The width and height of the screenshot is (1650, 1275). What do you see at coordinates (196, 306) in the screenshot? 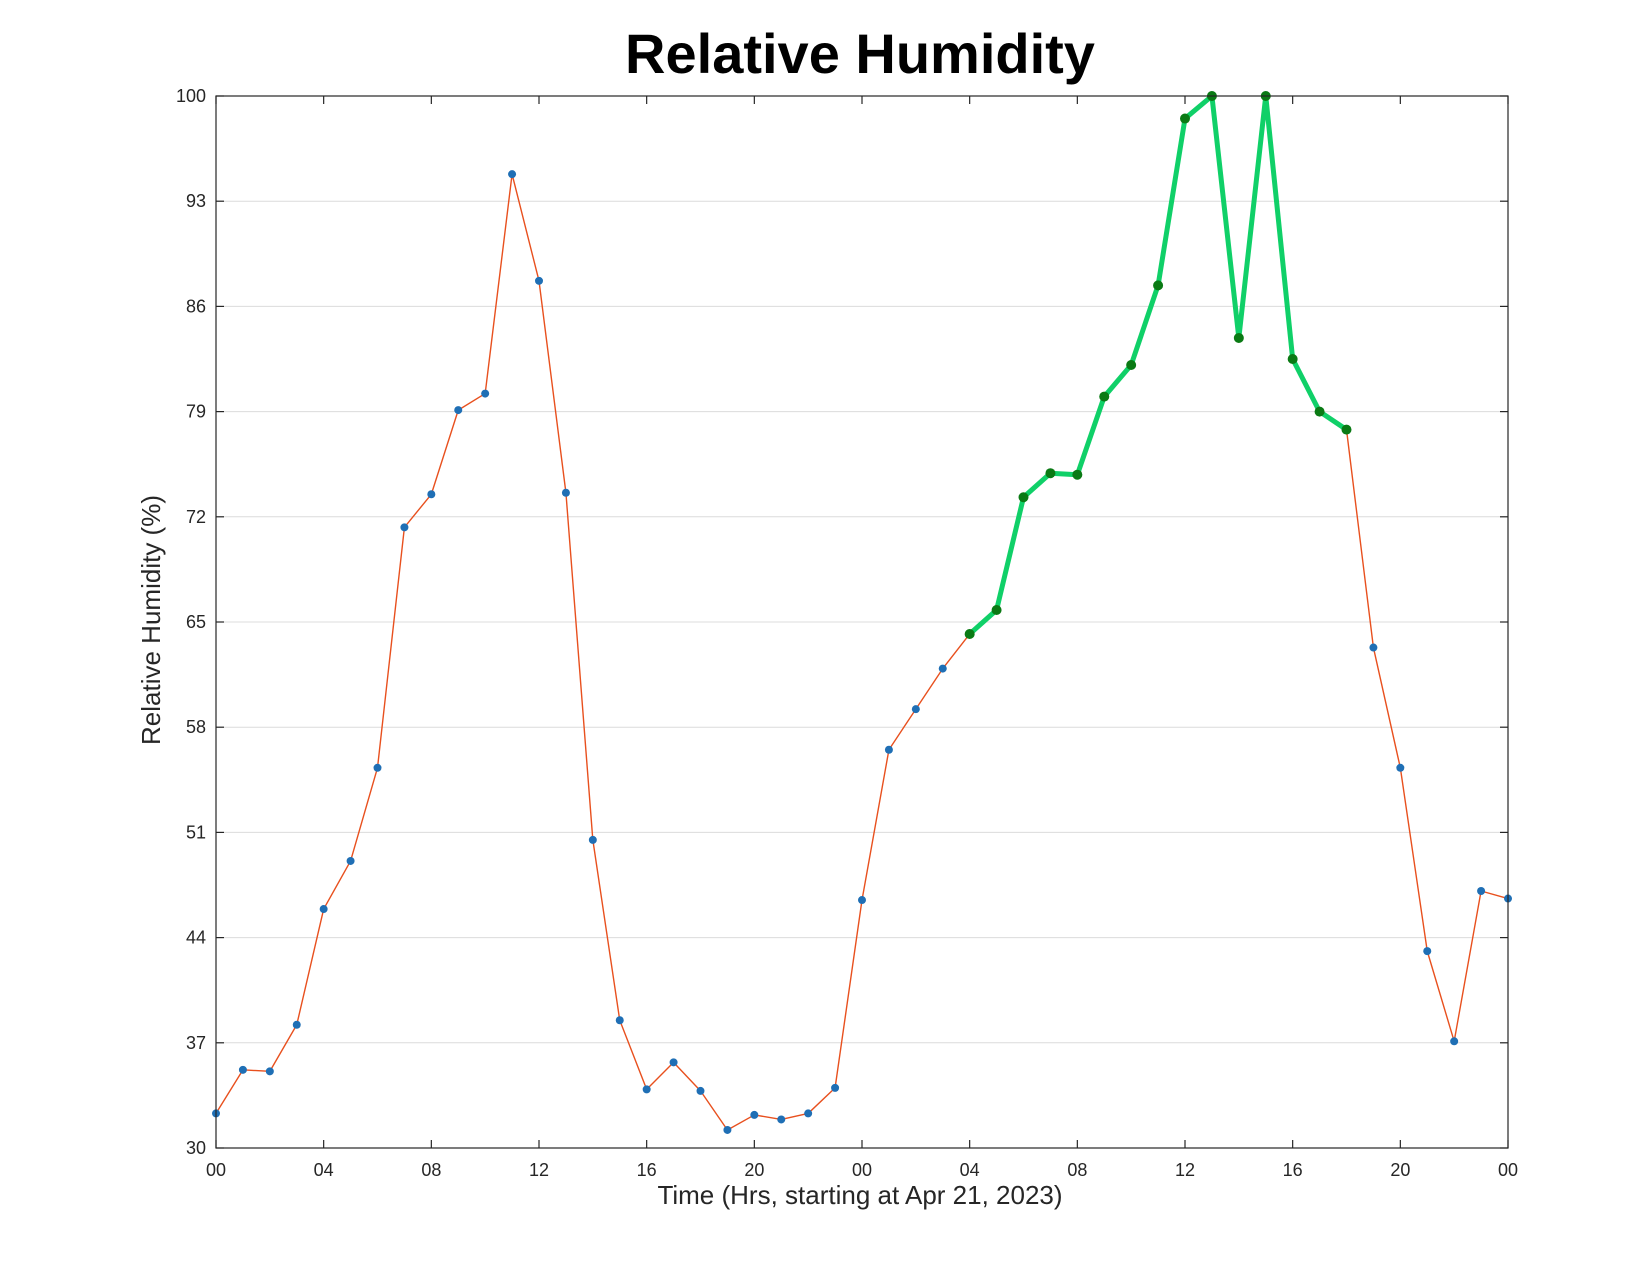
I see `y-tick-label: 86` at bounding box center [196, 306].